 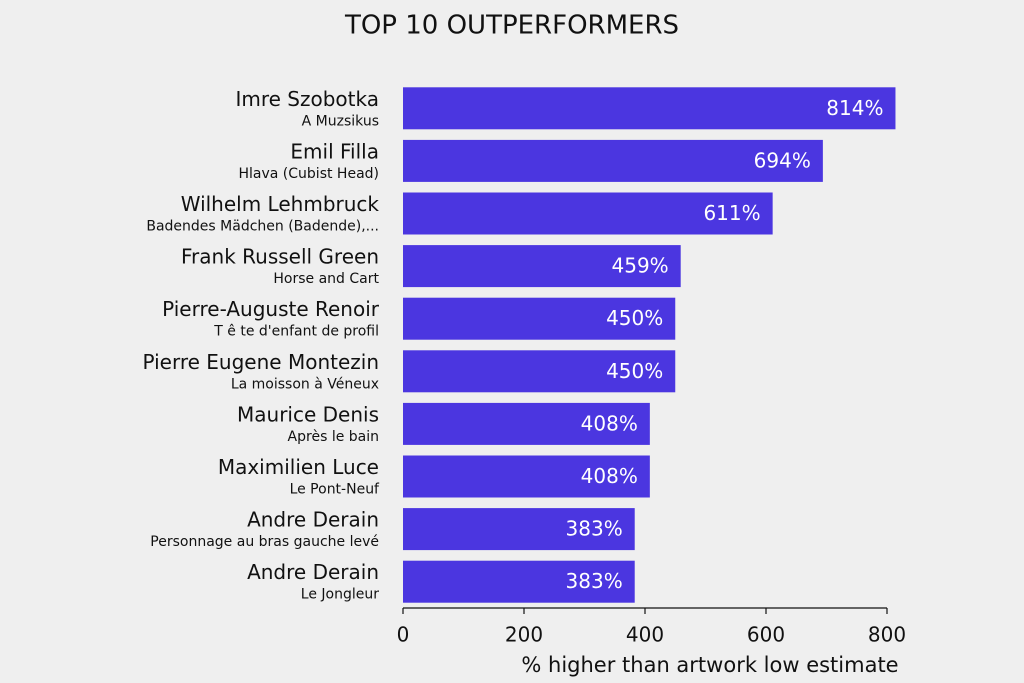 What do you see at coordinates (766, 635) in the screenshot?
I see `x-tick-label: 600` at bounding box center [766, 635].